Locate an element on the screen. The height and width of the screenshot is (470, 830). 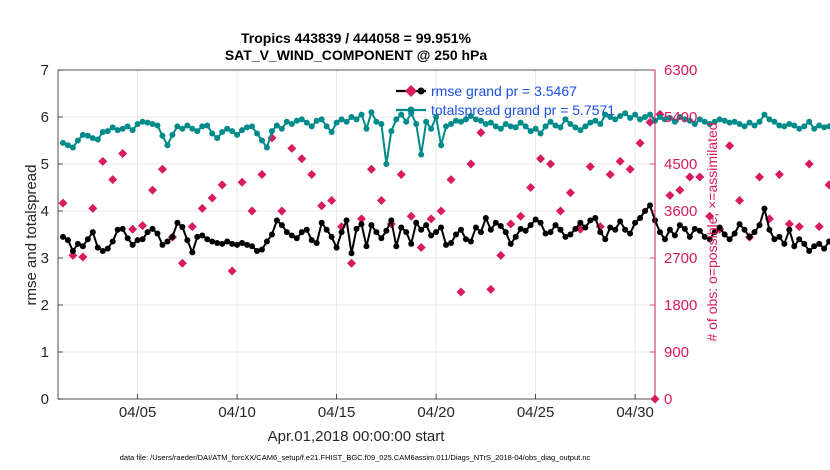
legend-obs-marker is located at coordinates (411, 91).